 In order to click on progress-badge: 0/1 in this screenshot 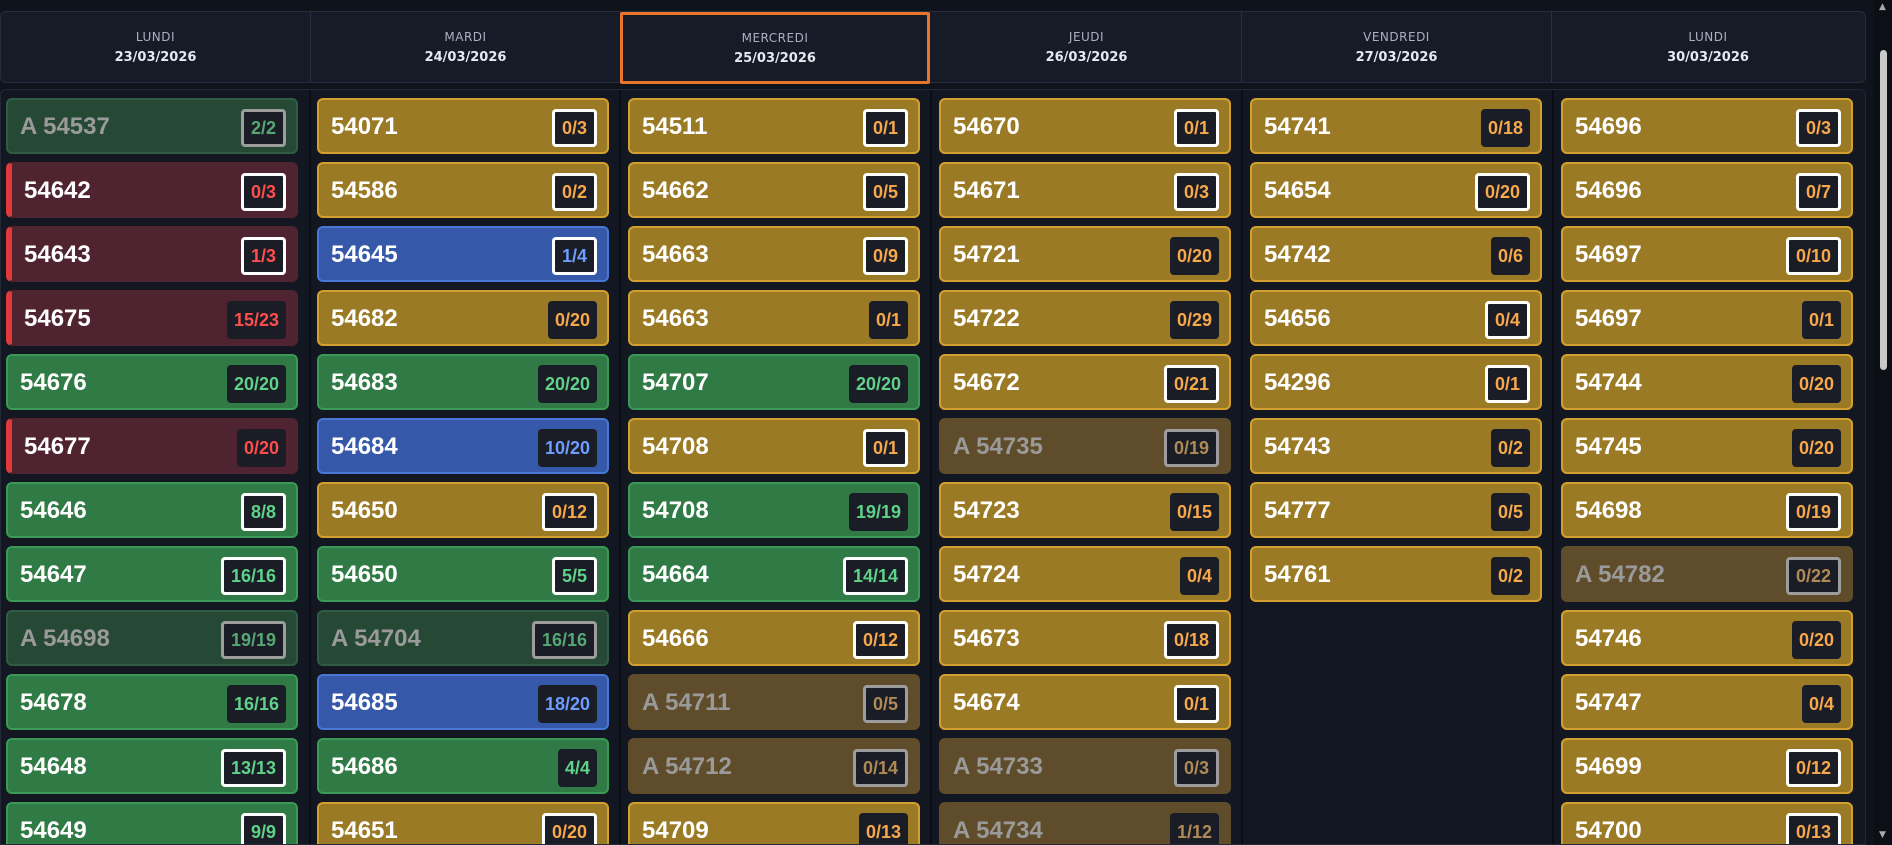, I will do `click(1196, 128)`.